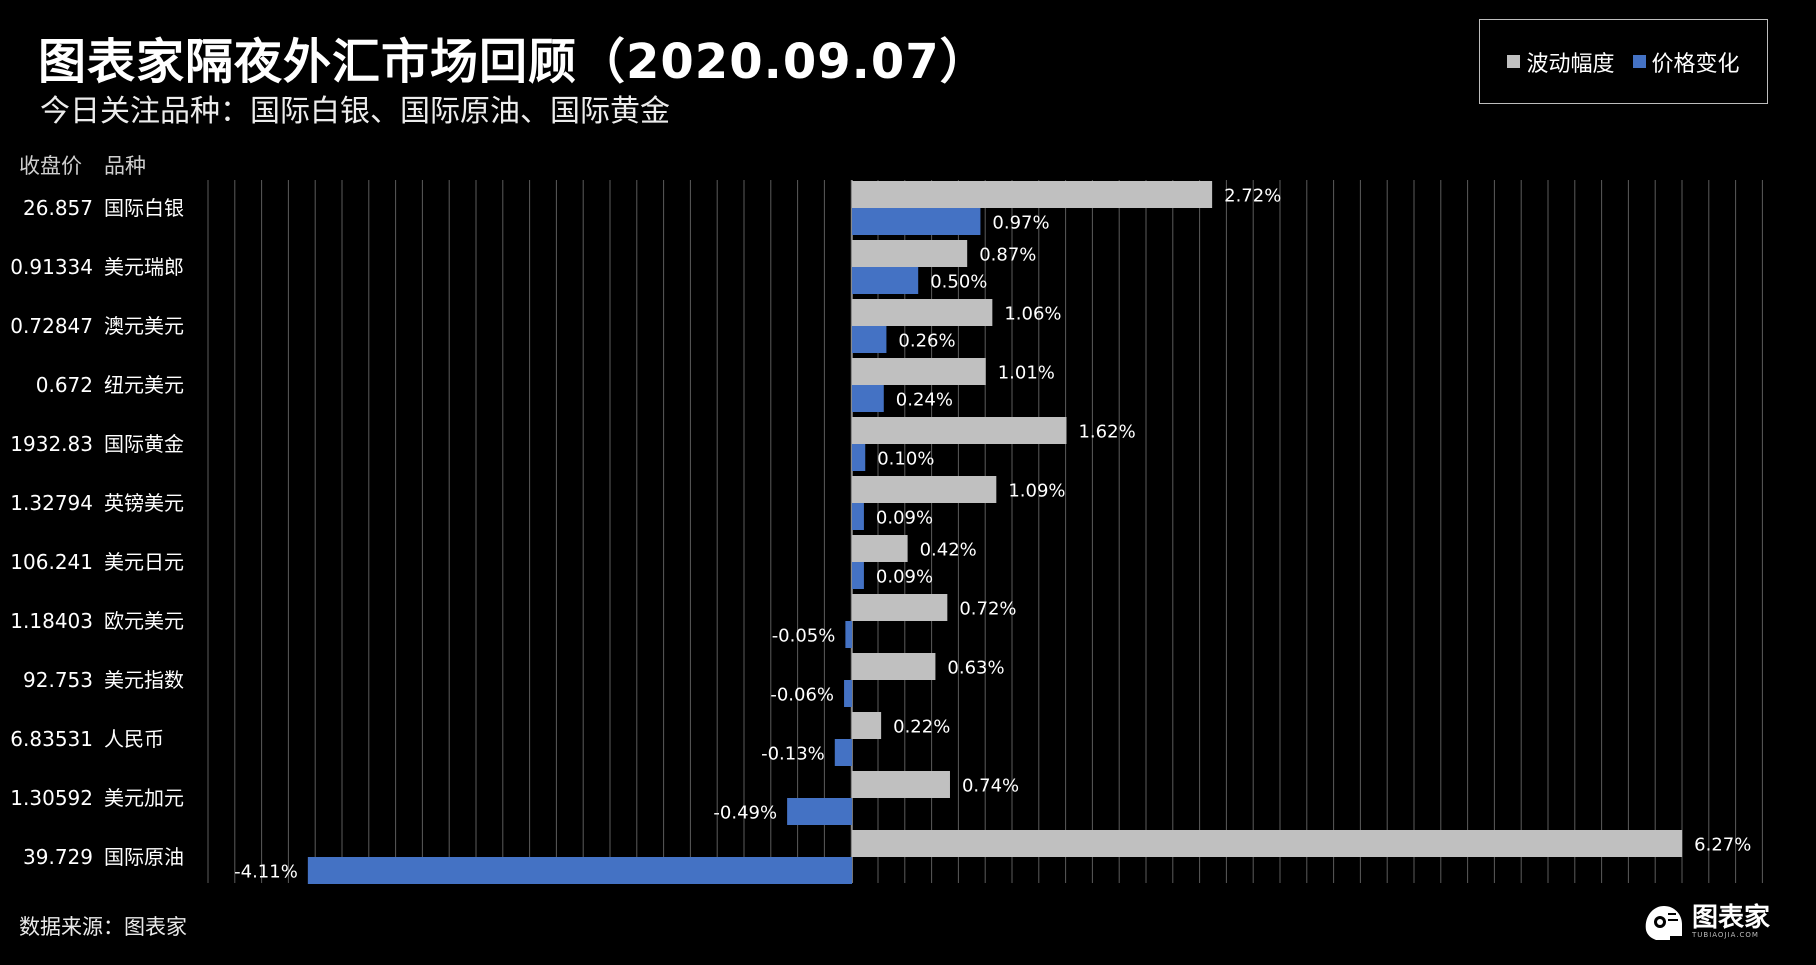  I want to click on legend-label-volatility: 波动幅度, so click(1570, 64).